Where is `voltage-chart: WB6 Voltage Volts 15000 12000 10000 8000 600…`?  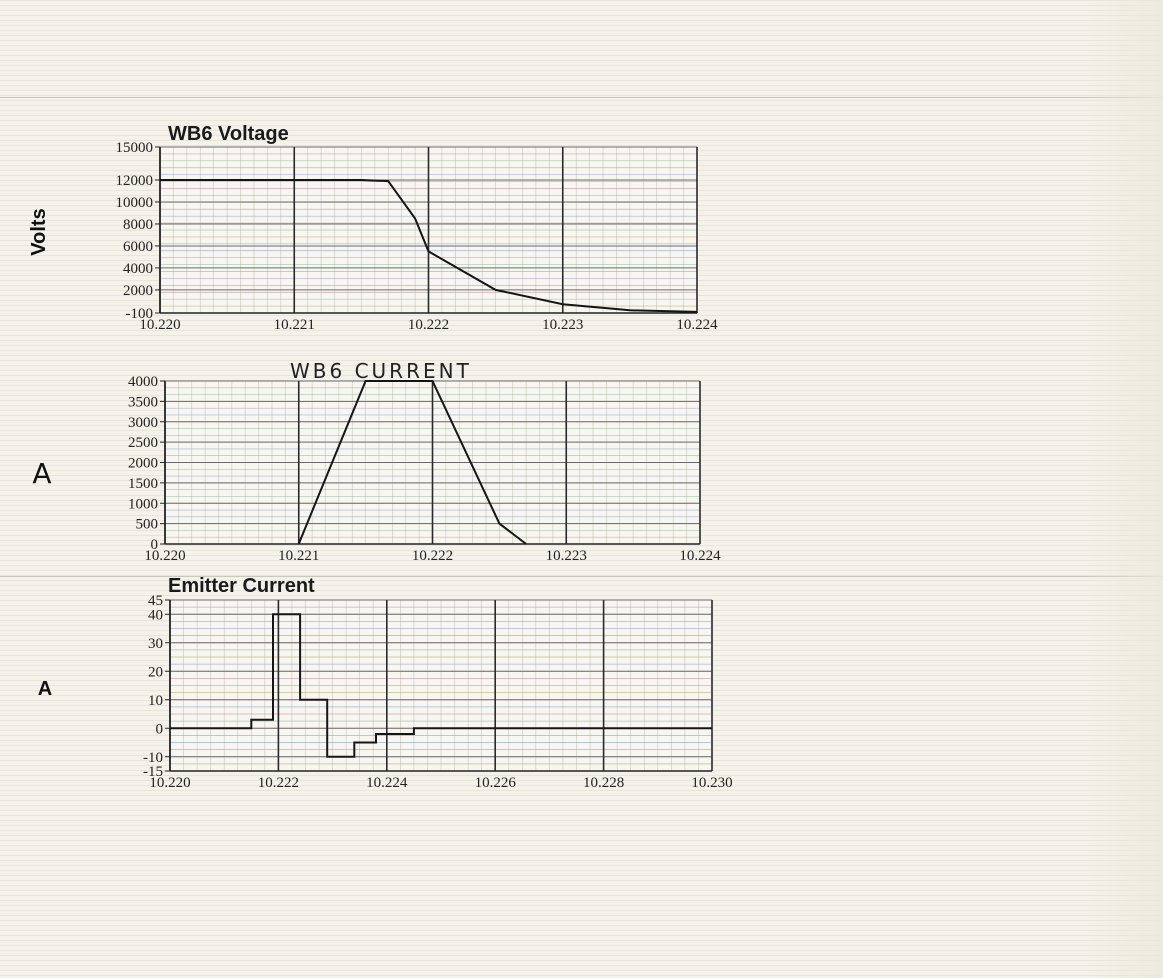
voltage-chart: WB6 Voltage Volts 15000 12000 10000 8000 600… is located at coordinates (373, 228).